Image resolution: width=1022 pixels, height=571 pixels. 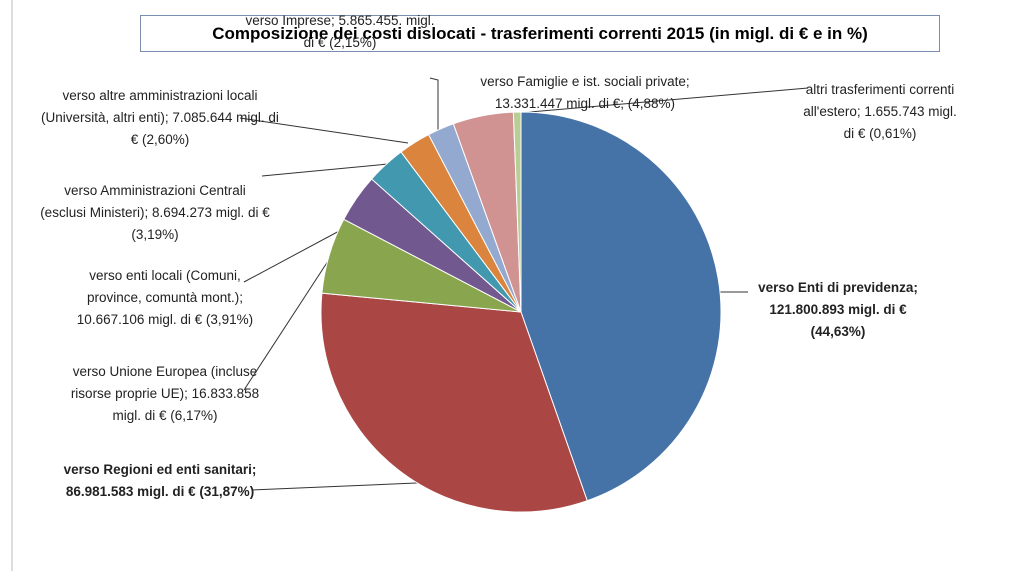 What do you see at coordinates (893, 133) in the screenshot?
I see `label-percent: (0,61%)` at bounding box center [893, 133].